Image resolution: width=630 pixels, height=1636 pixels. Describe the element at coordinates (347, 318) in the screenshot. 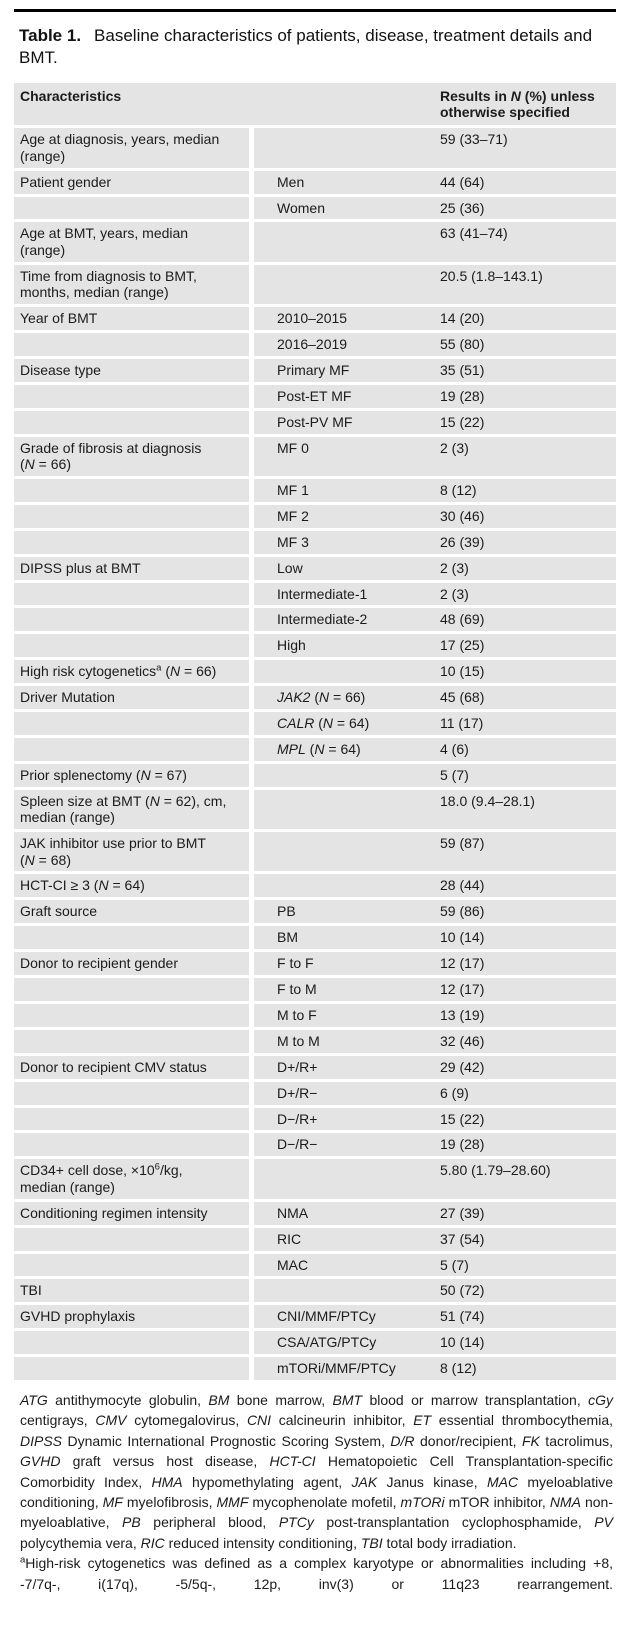

I see `category-cell: 2010–2015` at that location.